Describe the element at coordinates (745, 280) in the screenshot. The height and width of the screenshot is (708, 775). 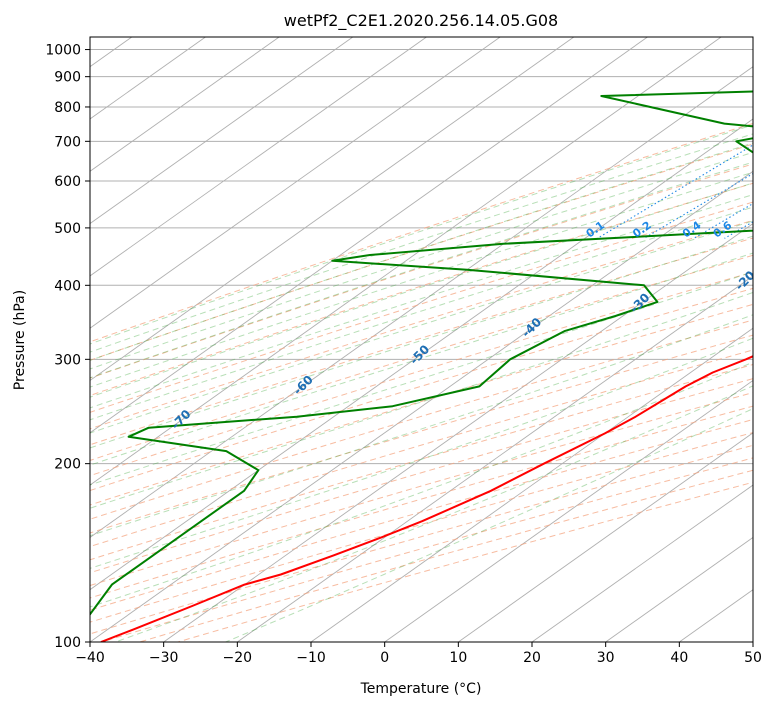
I see `isotherm-label: -20` at that location.